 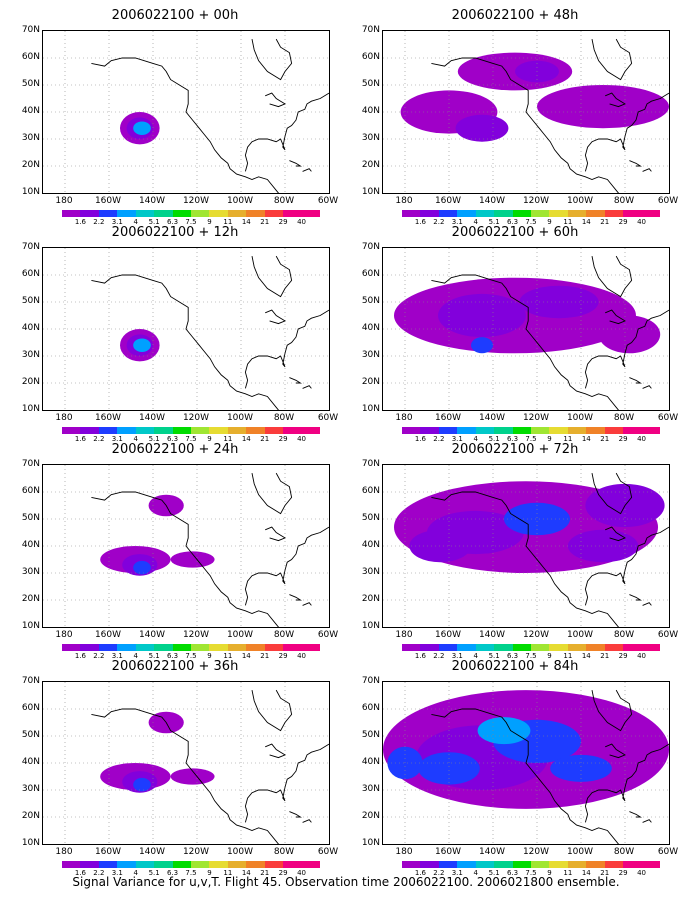 What do you see at coordinates (492, 201) in the screenshot?
I see `lon-tick-label: 140W` at bounding box center [492, 201].